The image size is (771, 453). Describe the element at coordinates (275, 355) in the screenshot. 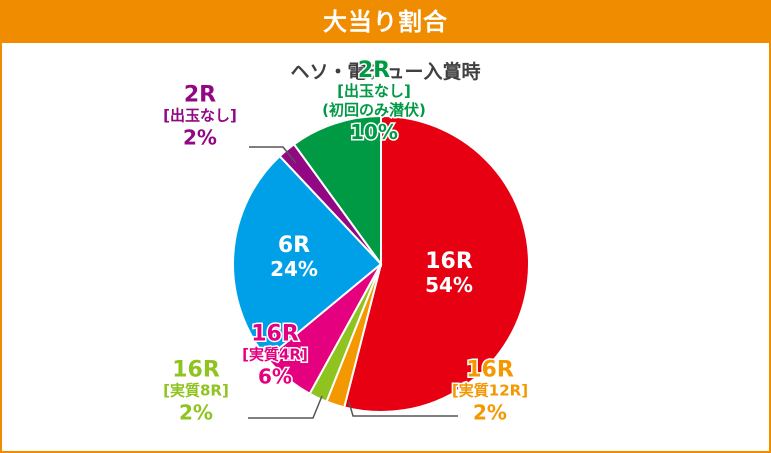

I see `slice-3-sub: [実質4R]` at that location.